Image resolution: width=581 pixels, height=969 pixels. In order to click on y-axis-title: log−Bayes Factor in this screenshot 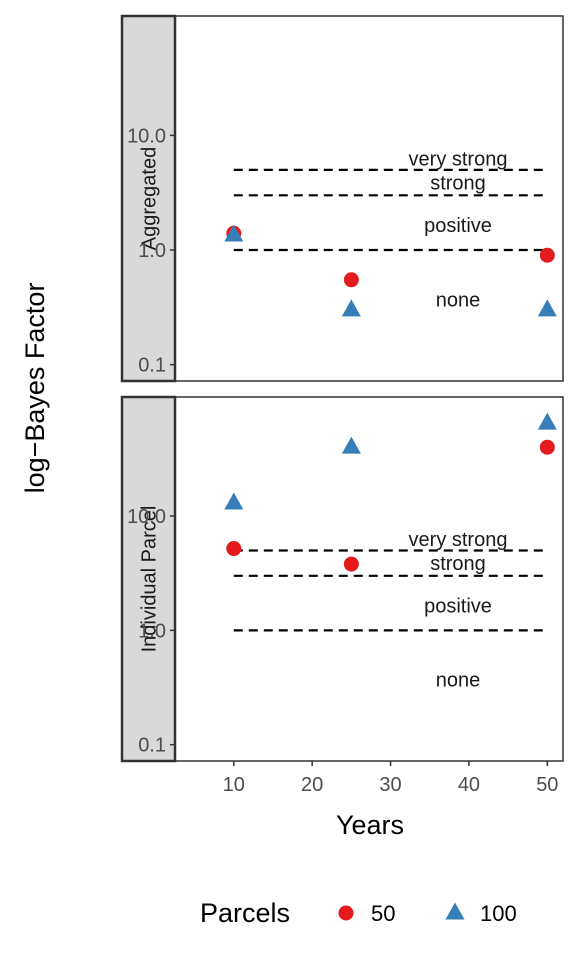, I will do `click(35, 388)`.